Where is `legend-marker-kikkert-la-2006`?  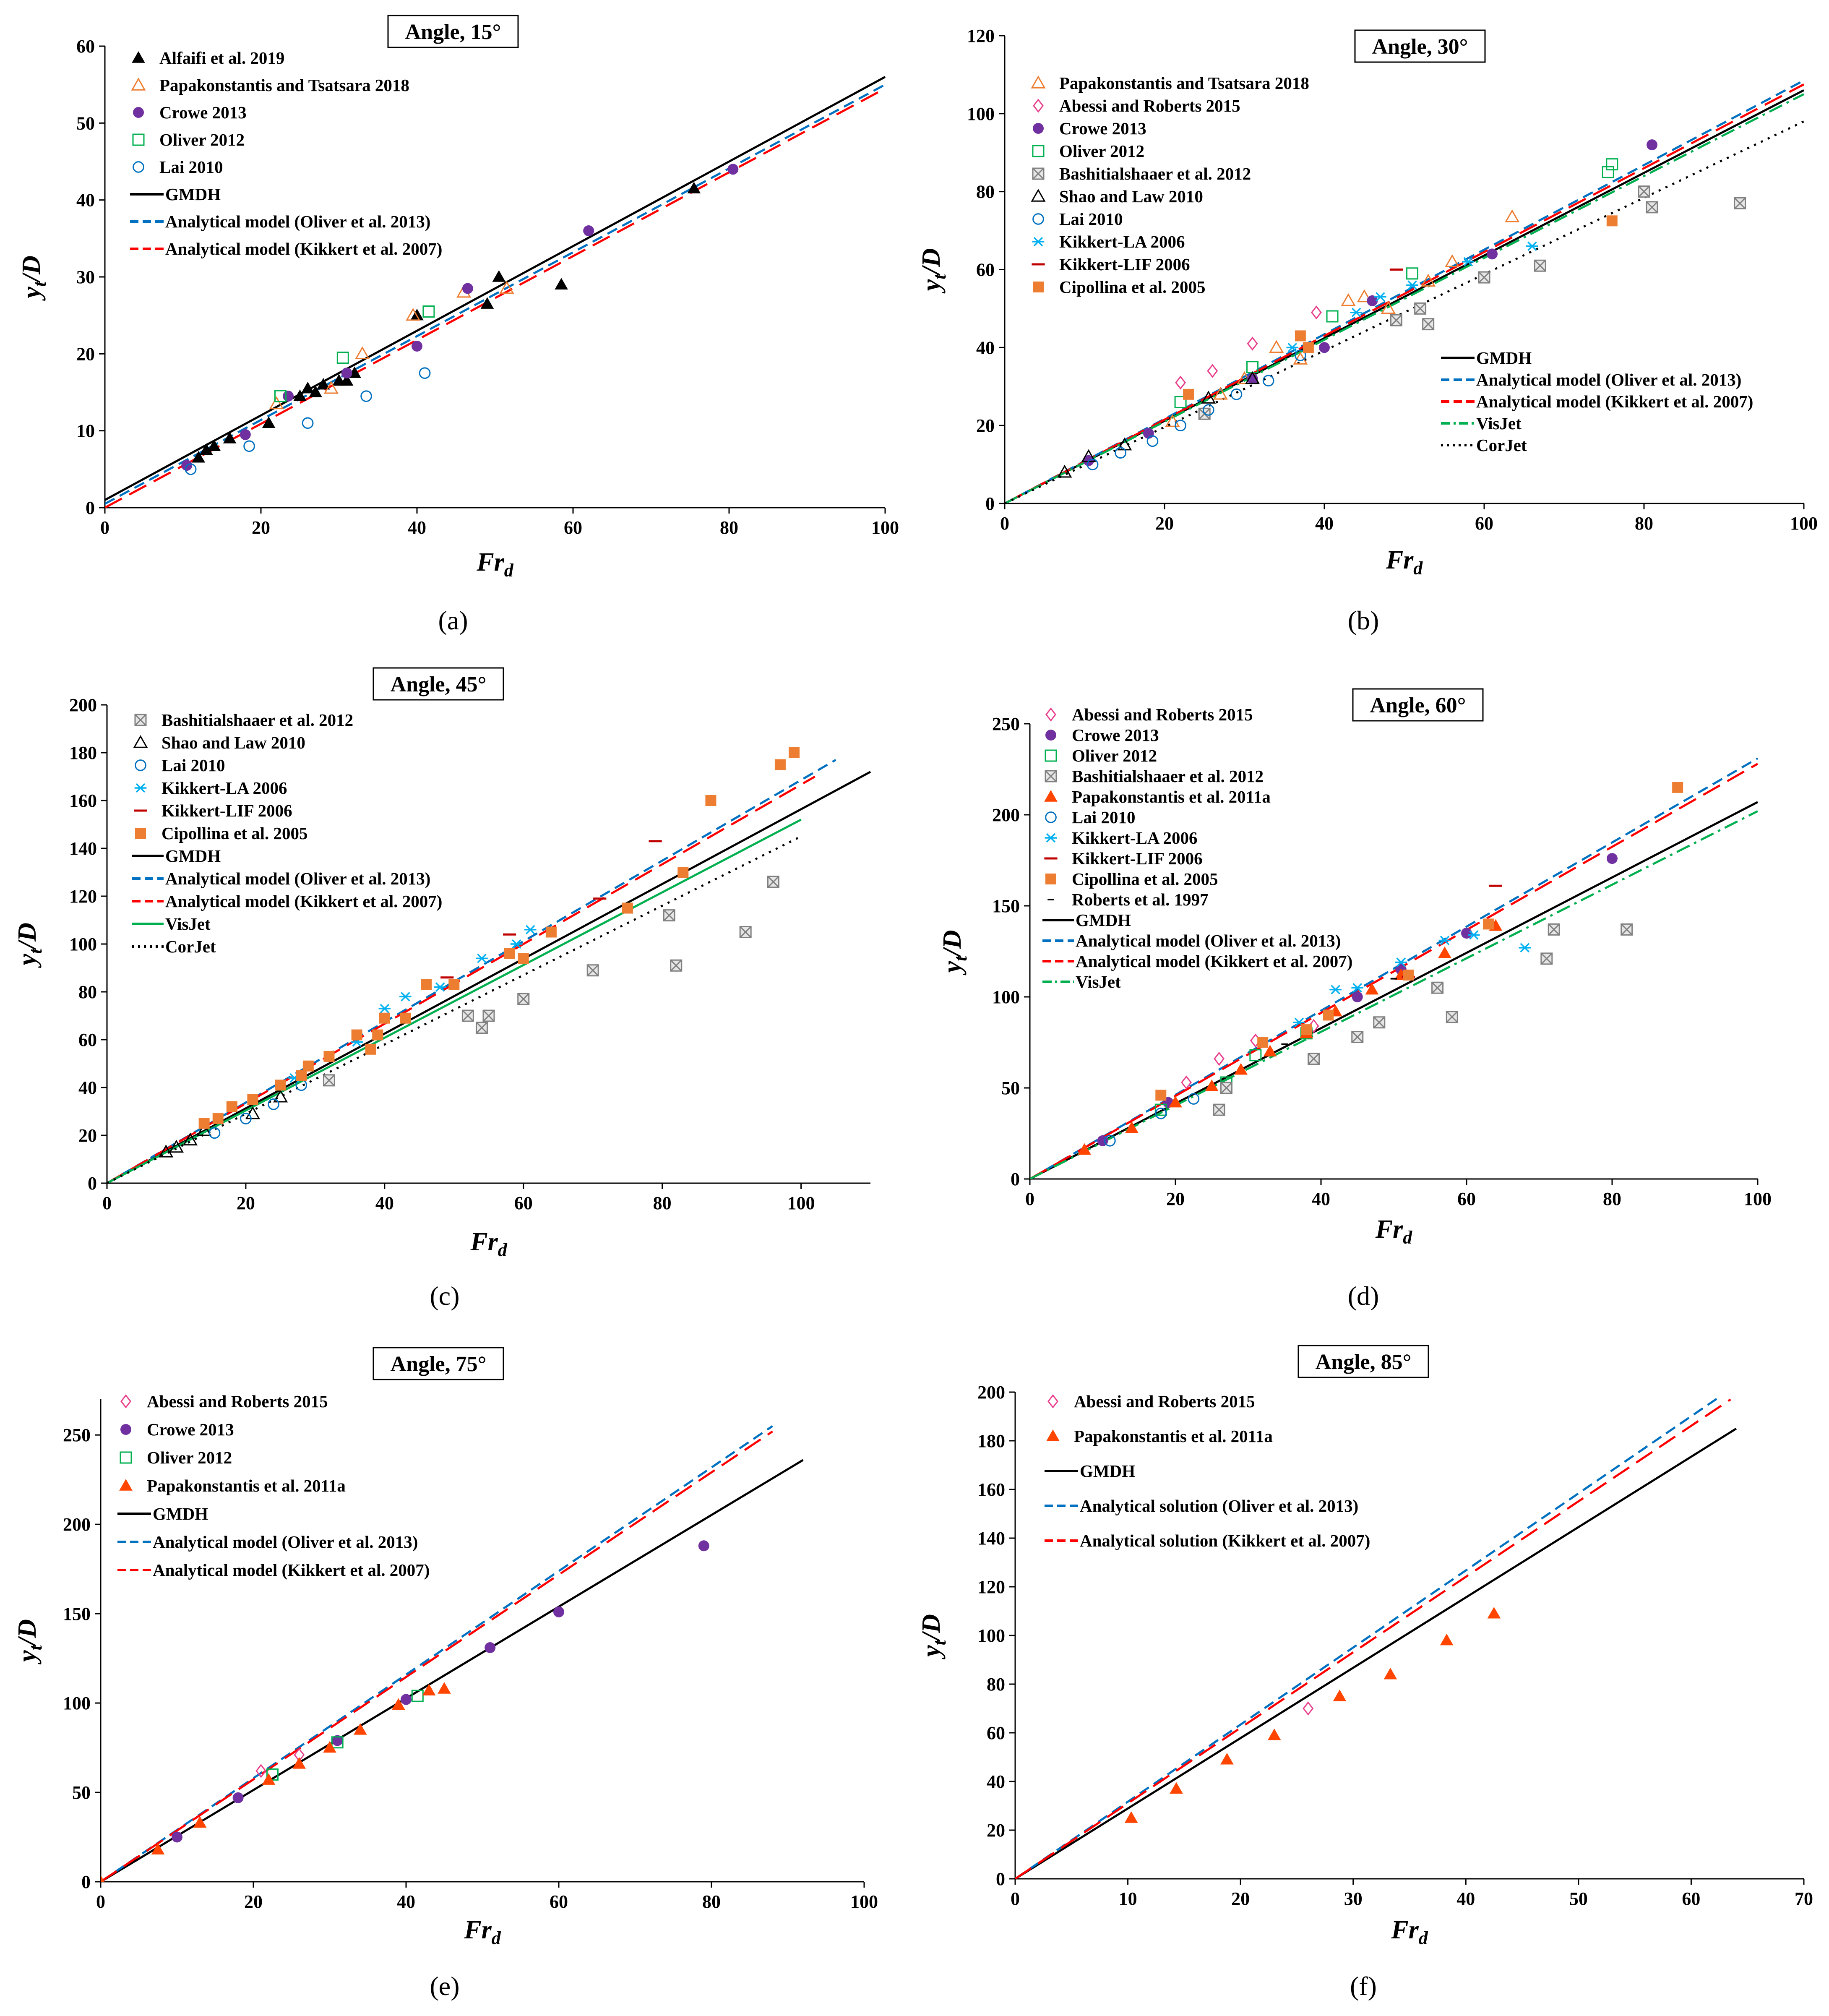 legend-marker-kikkert-la-2006 is located at coordinates (1038, 242).